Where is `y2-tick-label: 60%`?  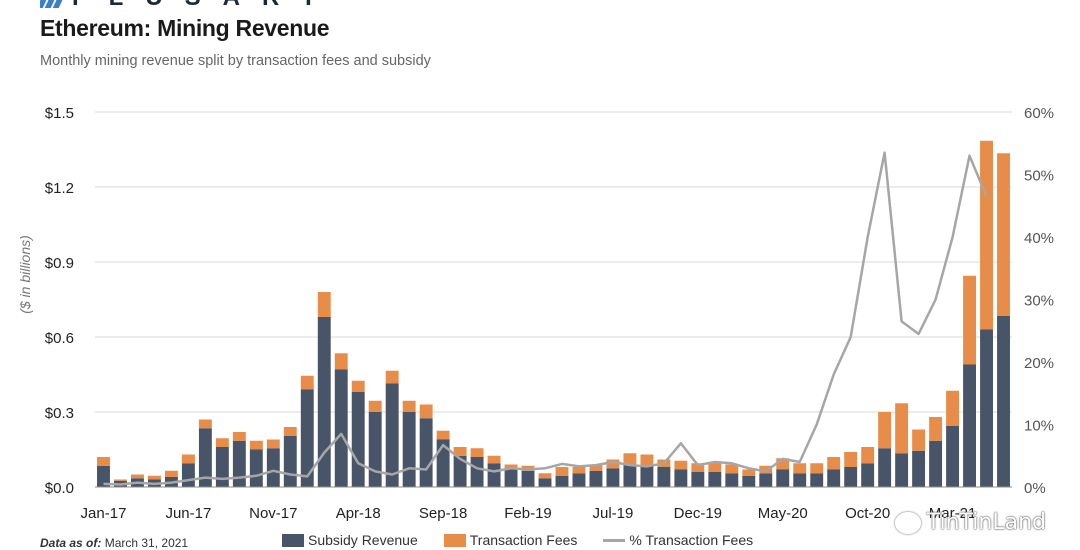 y2-tick-label: 60% is located at coordinates (1039, 113).